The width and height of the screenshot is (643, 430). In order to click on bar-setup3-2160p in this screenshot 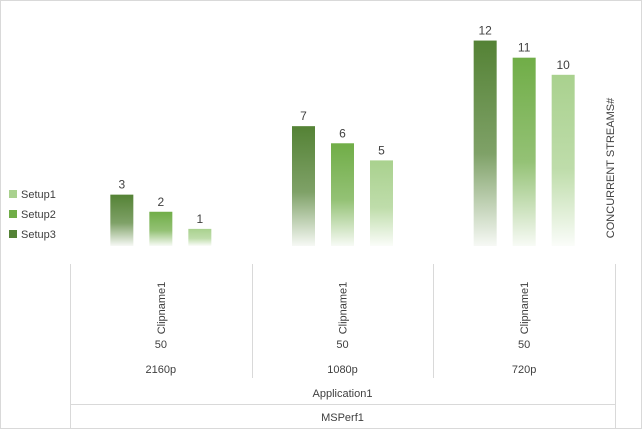, I will do `click(122, 220)`.